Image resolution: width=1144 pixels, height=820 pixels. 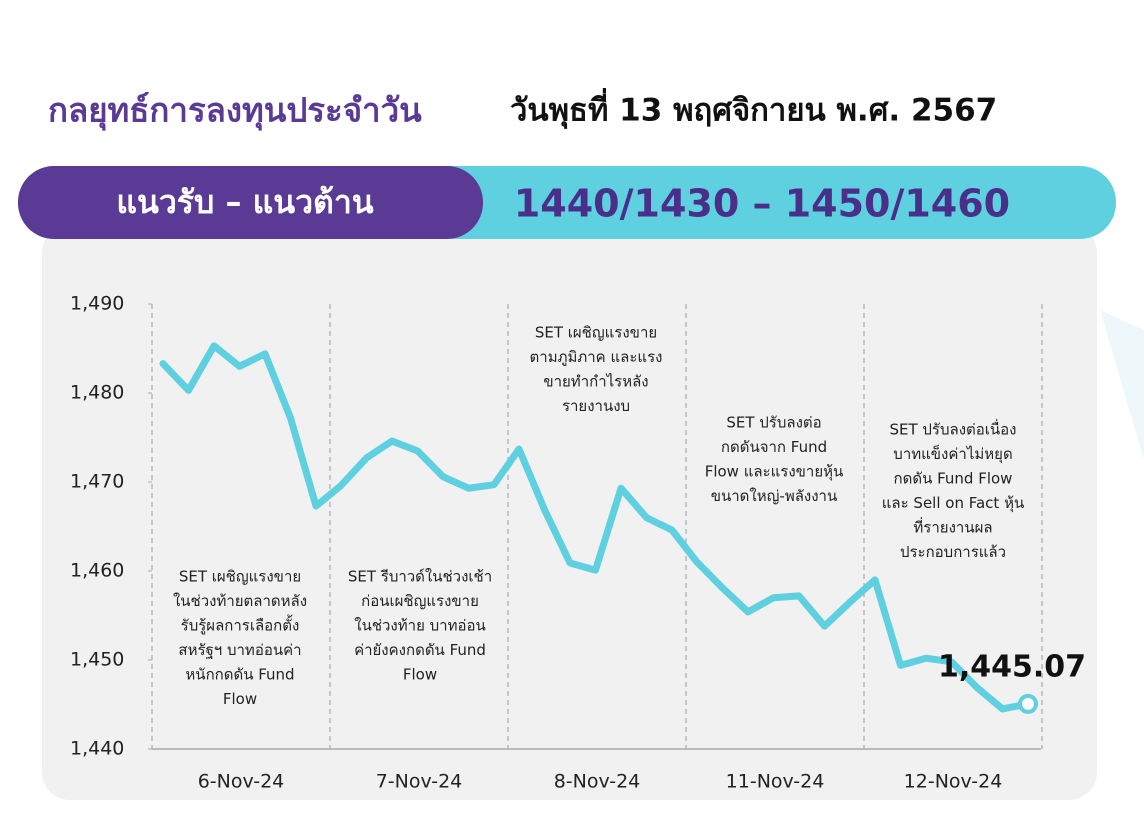 I want to click on range-label-box, so click(x=250, y=202).